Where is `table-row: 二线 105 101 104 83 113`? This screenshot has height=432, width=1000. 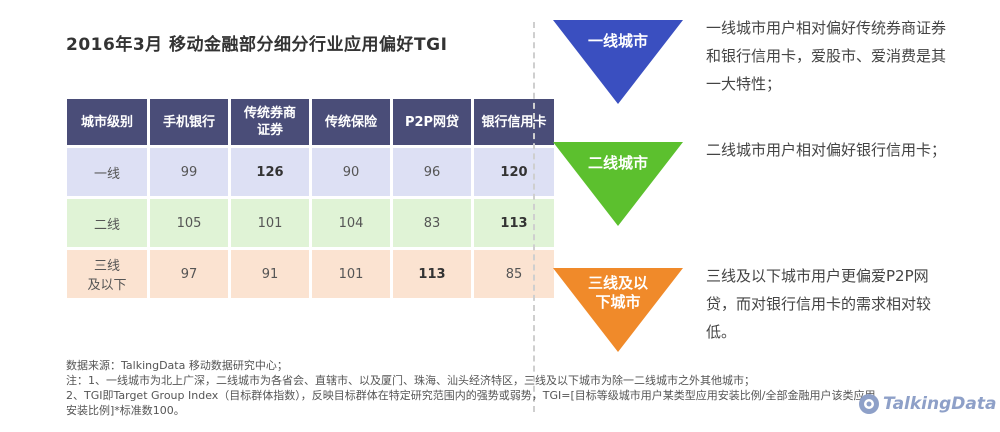
table-row: 二线 105 101 104 83 113 is located at coordinates (310, 223).